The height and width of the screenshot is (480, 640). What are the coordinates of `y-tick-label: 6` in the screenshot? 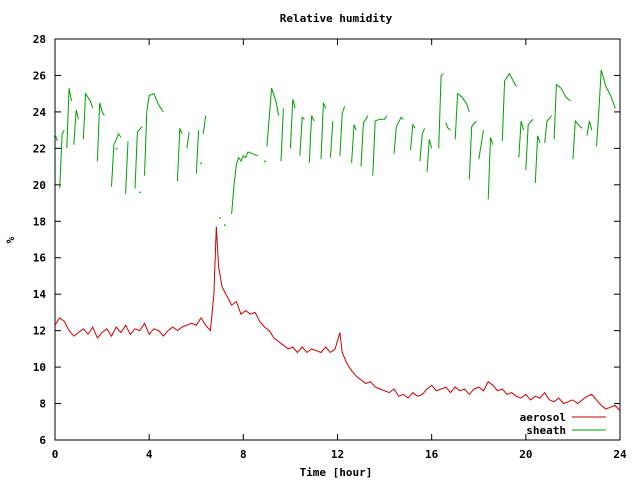 It's located at (42, 440).